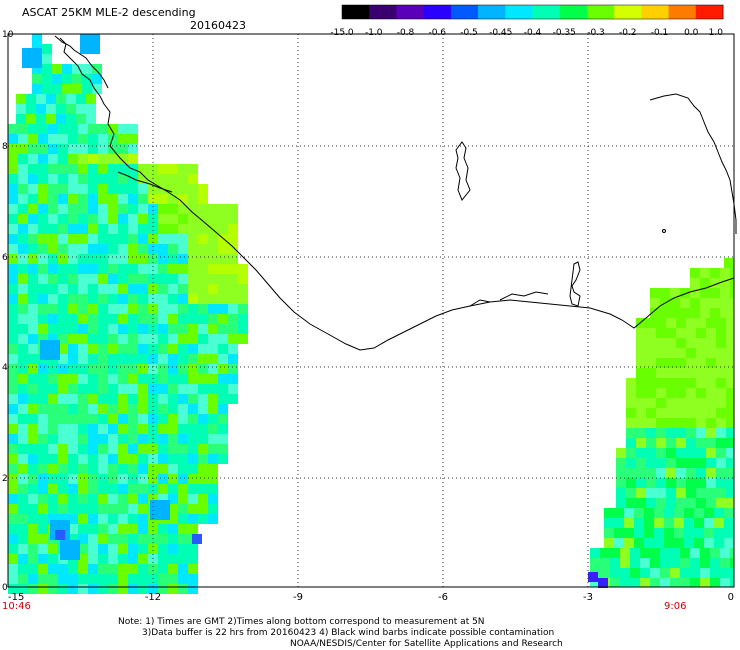 The width and height of the screenshot is (740, 650). What do you see at coordinates (716, 33) in the screenshot?
I see `colorbar-label: 1.0` at bounding box center [716, 33].